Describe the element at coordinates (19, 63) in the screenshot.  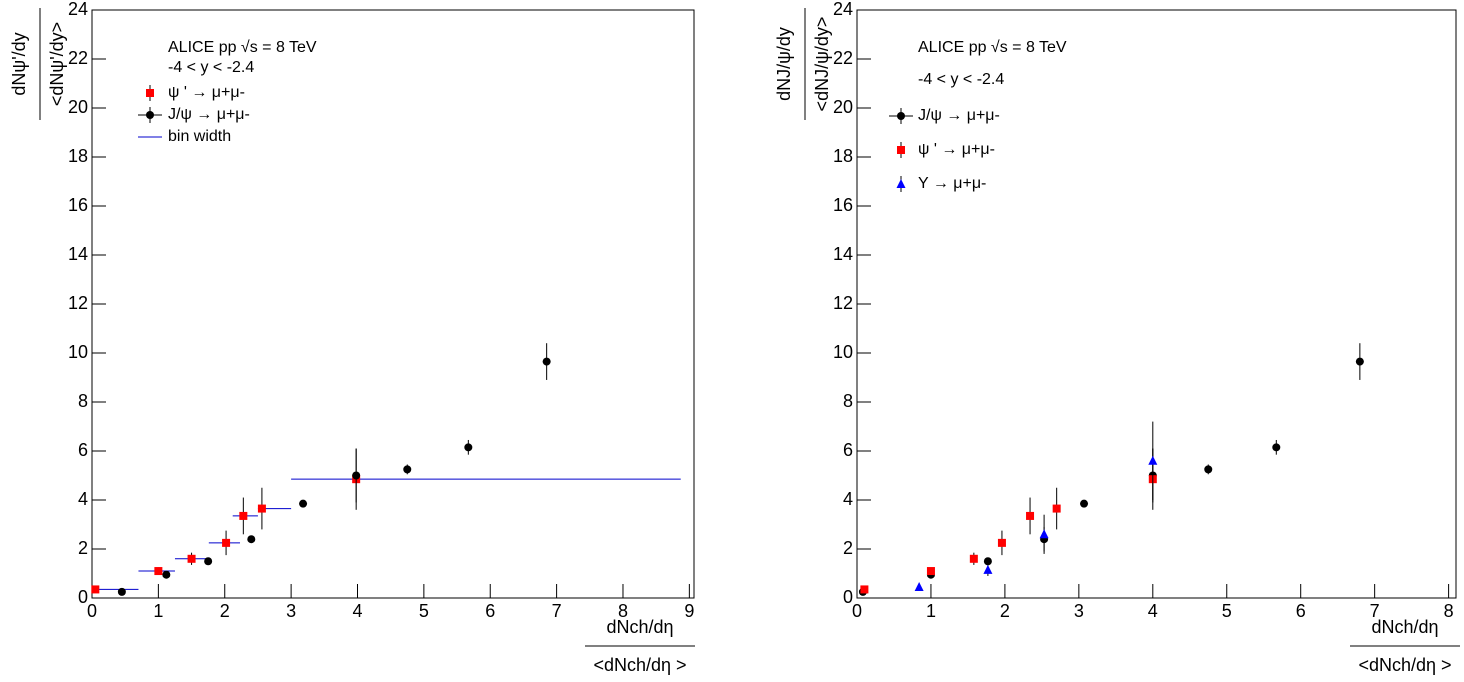
I see `y-axis-title: dNψ'/dy` at that location.